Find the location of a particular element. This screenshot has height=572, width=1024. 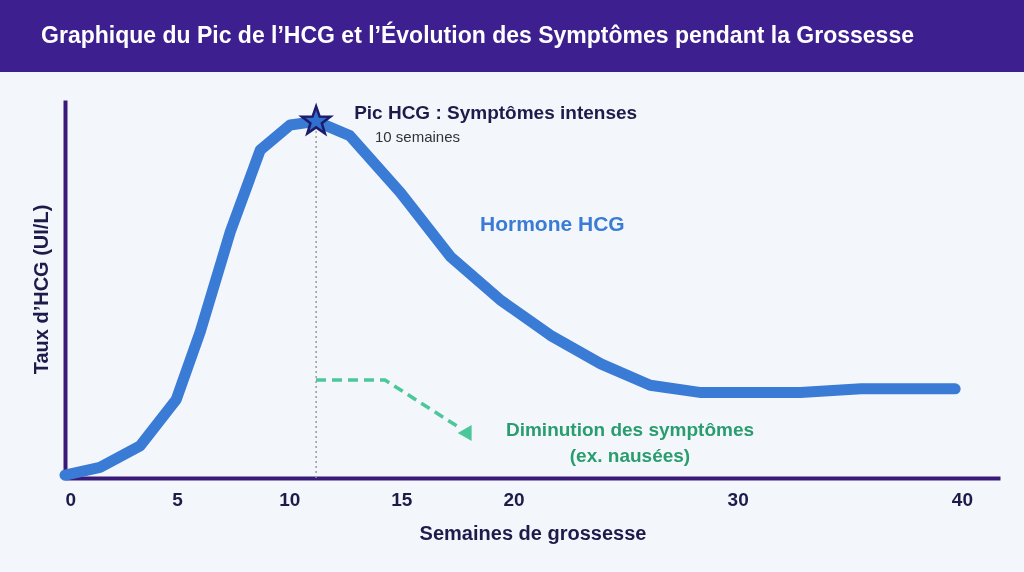

x-tick-label: 30 is located at coordinates (738, 499).